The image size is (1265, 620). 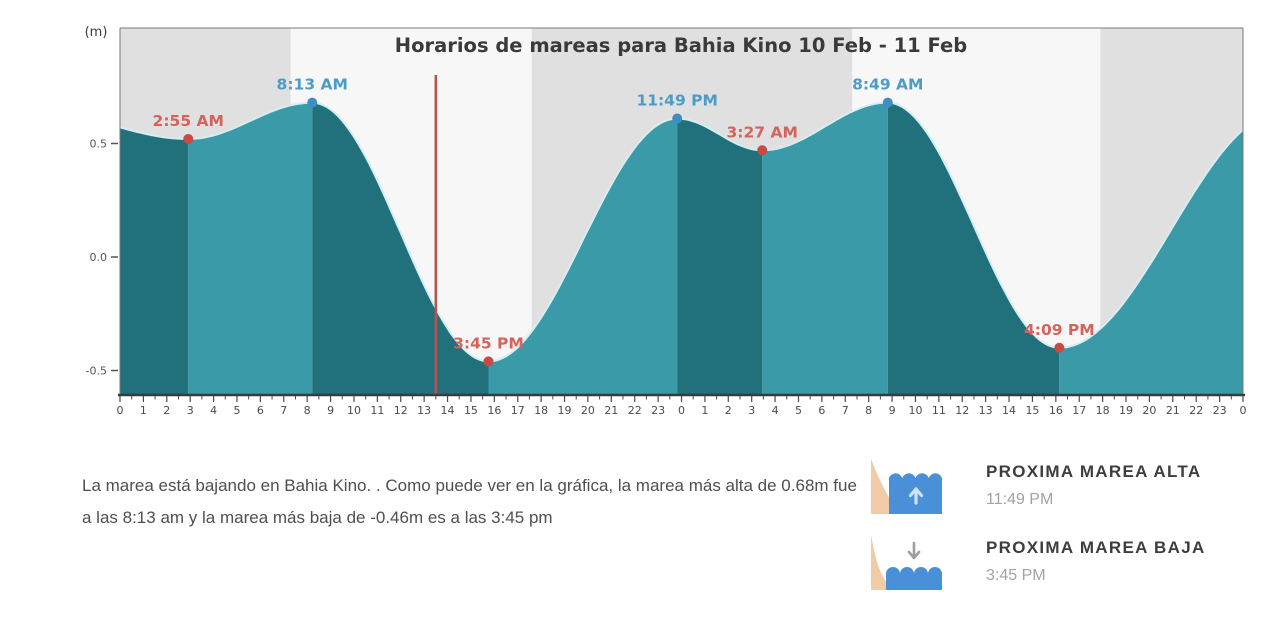 I want to click on next-high-tide-row: PROXIMA MAREA ALTA 11:49 PM, so click(x=1064, y=487).